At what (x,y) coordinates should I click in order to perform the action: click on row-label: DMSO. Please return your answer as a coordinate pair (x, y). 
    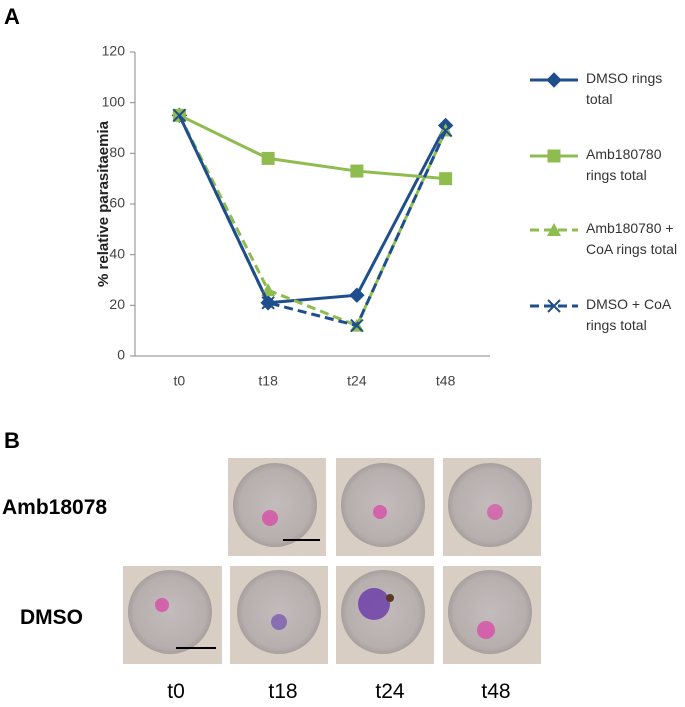
    Looking at the image, I should click on (51, 617).